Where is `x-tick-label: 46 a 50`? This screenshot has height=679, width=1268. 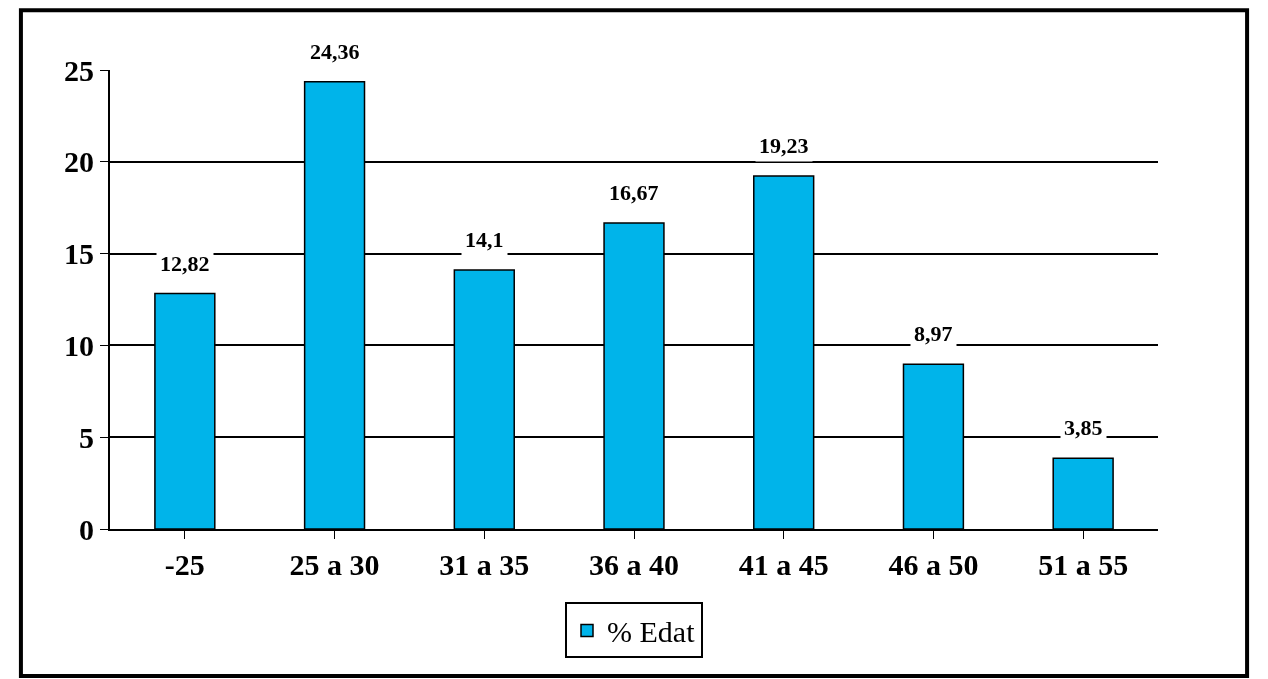 x-tick-label: 46 a 50 is located at coordinates (933, 564).